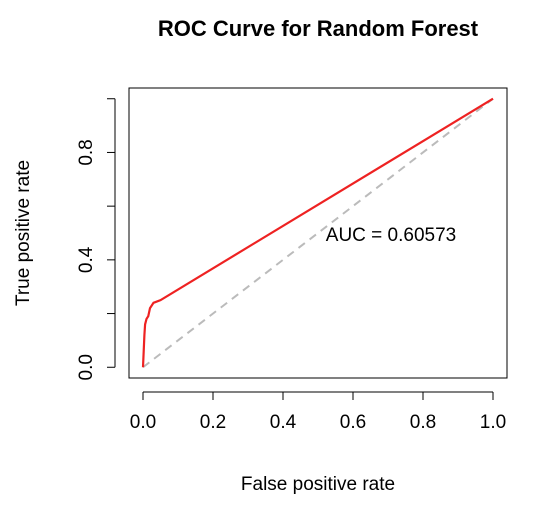  What do you see at coordinates (391, 235) in the screenshot?
I see `annotation: AUC = 0.60573` at bounding box center [391, 235].